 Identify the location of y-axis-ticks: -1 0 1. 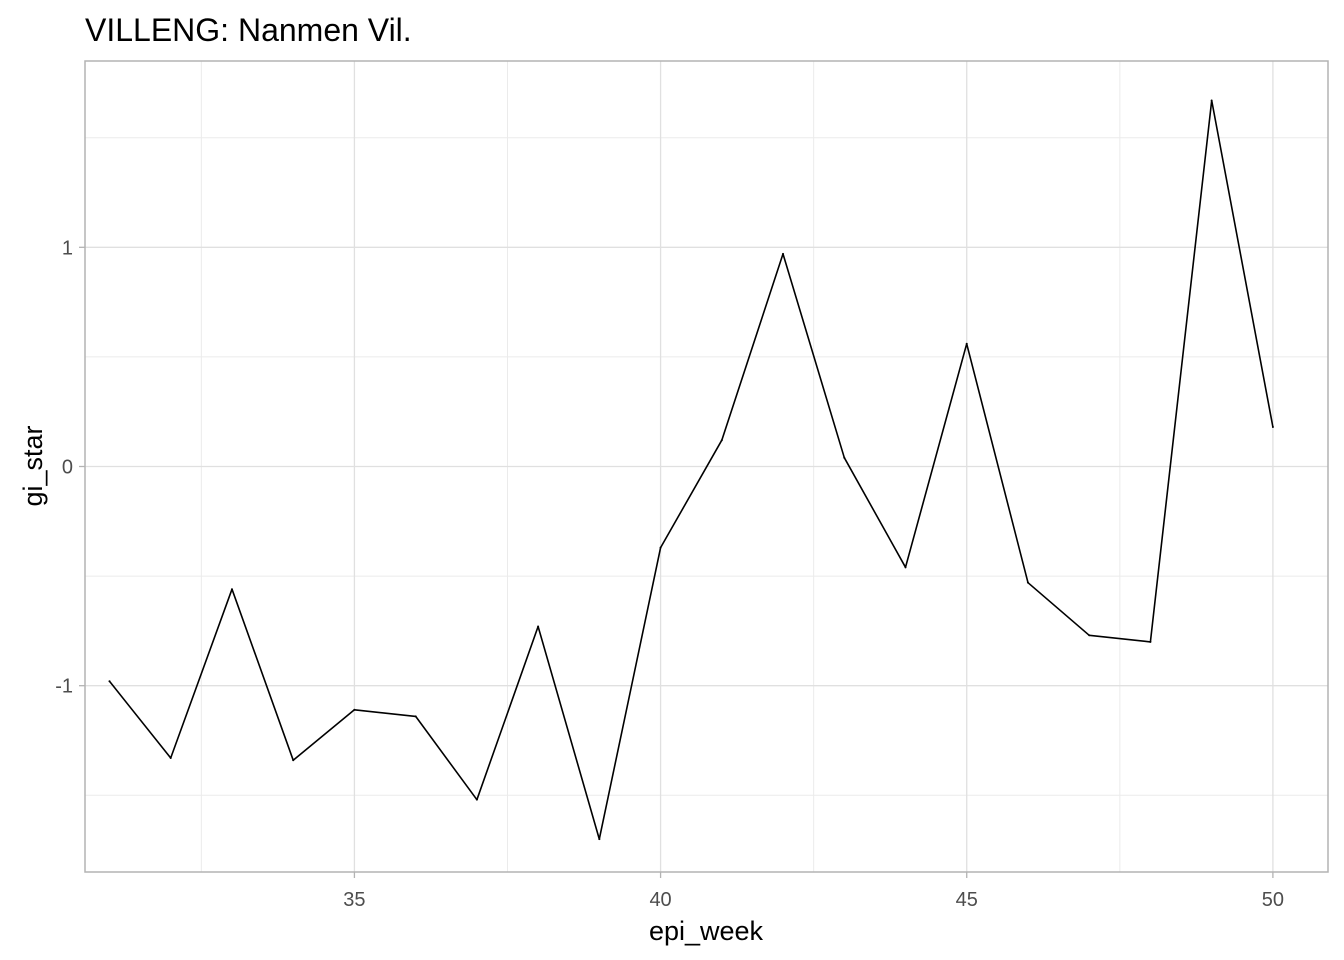
(70, 467).